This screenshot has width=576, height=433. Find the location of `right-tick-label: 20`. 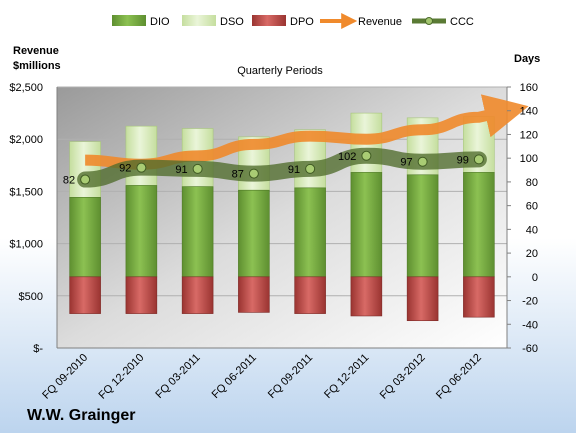

right-tick-label: 20 is located at coordinates (532, 254).